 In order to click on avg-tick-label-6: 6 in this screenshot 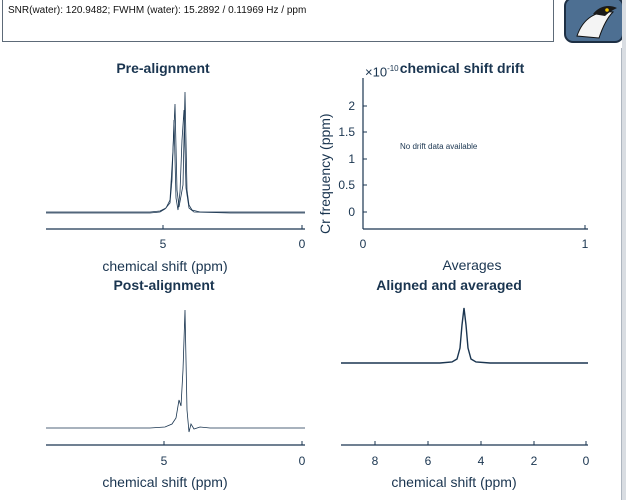, I will do `click(428, 461)`.